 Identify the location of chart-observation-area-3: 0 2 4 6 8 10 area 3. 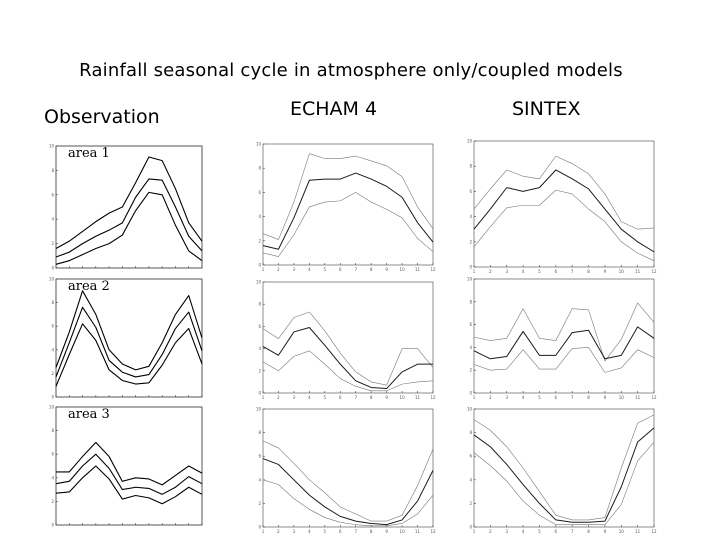
(126, 466).